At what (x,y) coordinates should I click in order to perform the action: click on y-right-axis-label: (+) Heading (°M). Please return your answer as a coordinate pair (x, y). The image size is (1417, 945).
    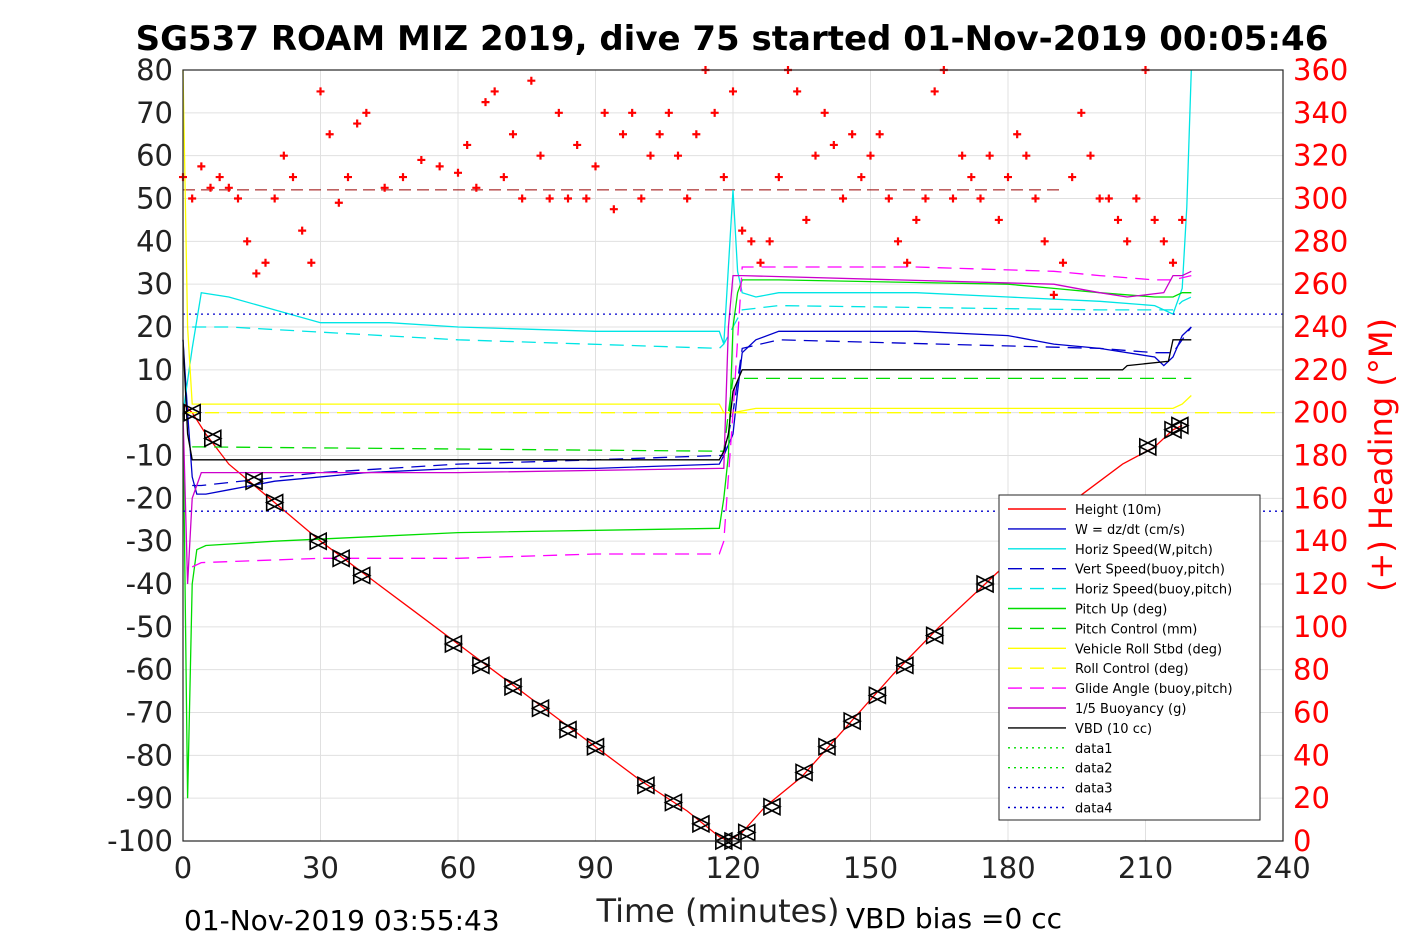
    Looking at the image, I should click on (1381, 455).